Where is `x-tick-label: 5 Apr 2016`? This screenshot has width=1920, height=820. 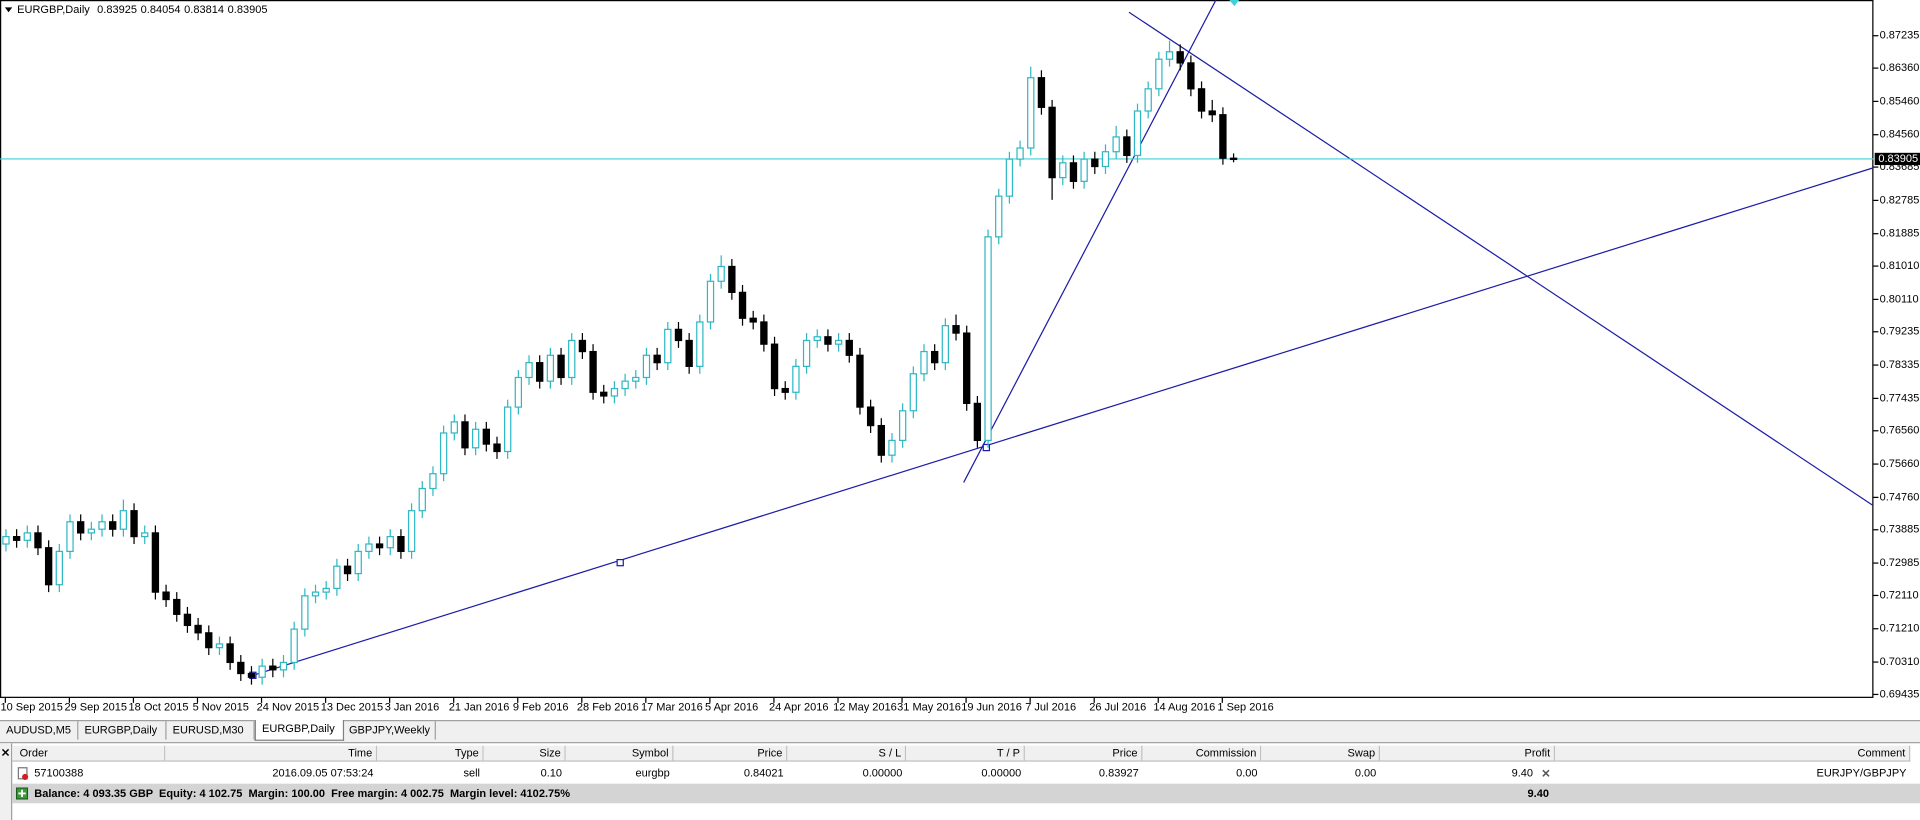
x-tick-label: 5 Apr 2016 is located at coordinates (731, 708).